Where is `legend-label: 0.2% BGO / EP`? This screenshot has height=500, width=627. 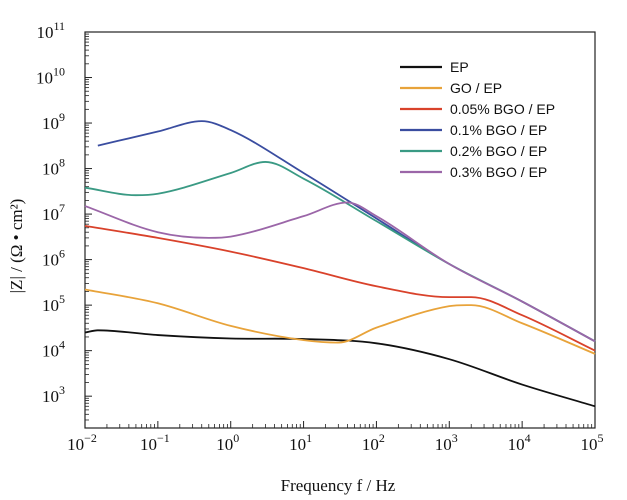 legend-label: 0.2% BGO / EP is located at coordinates (498, 151).